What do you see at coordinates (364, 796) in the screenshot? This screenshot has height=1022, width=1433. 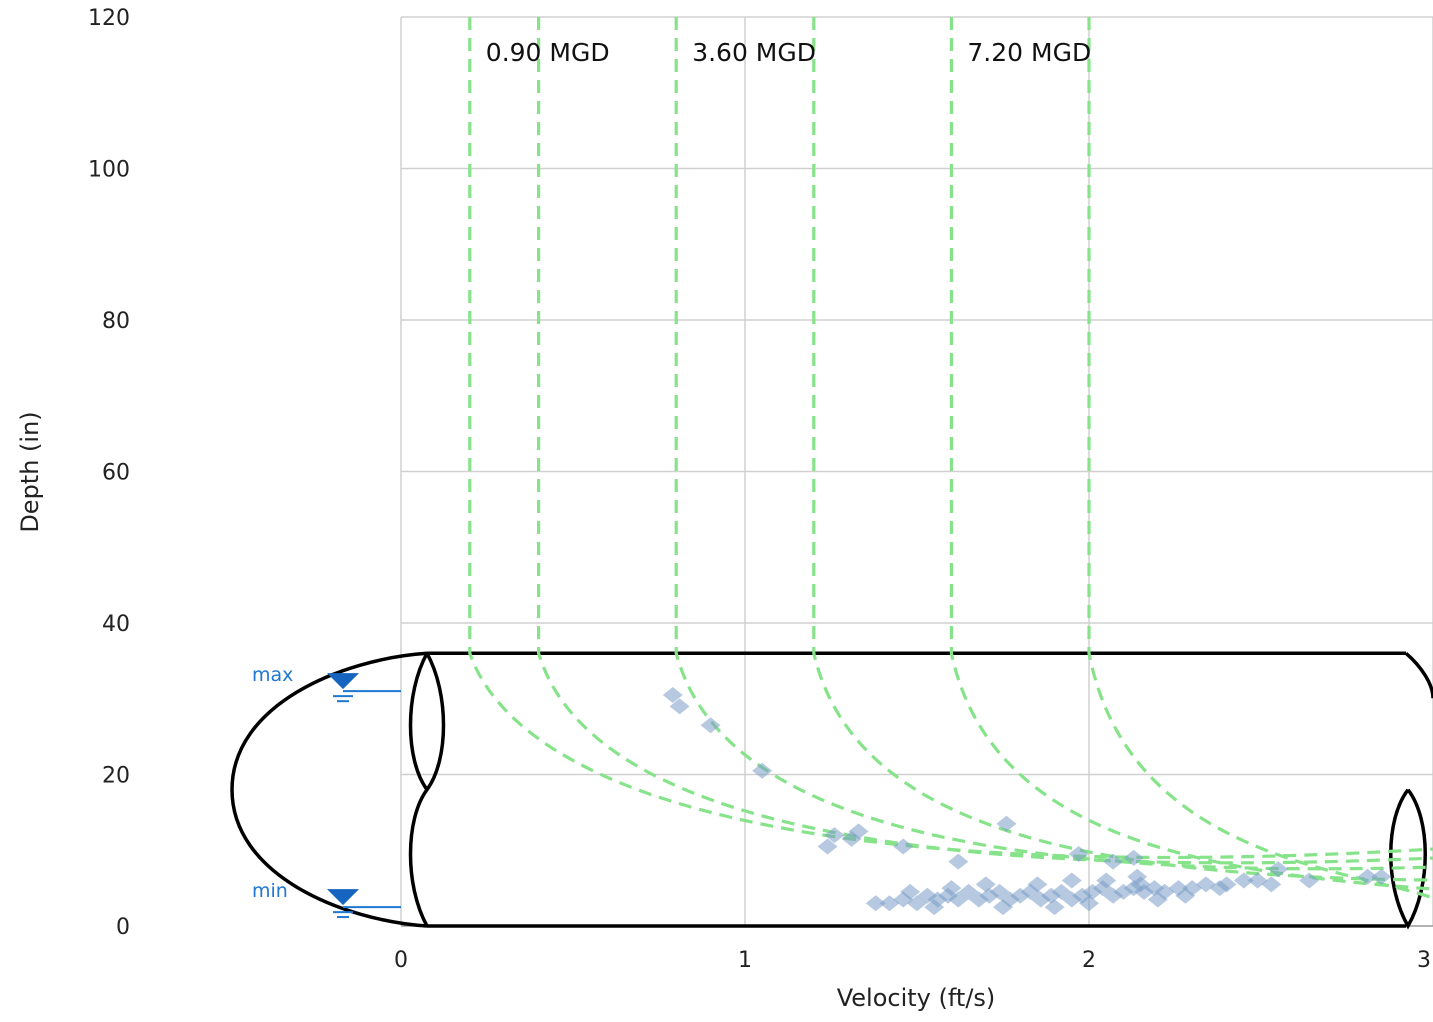 I see `level-markers` at bounding box center [364, 796].